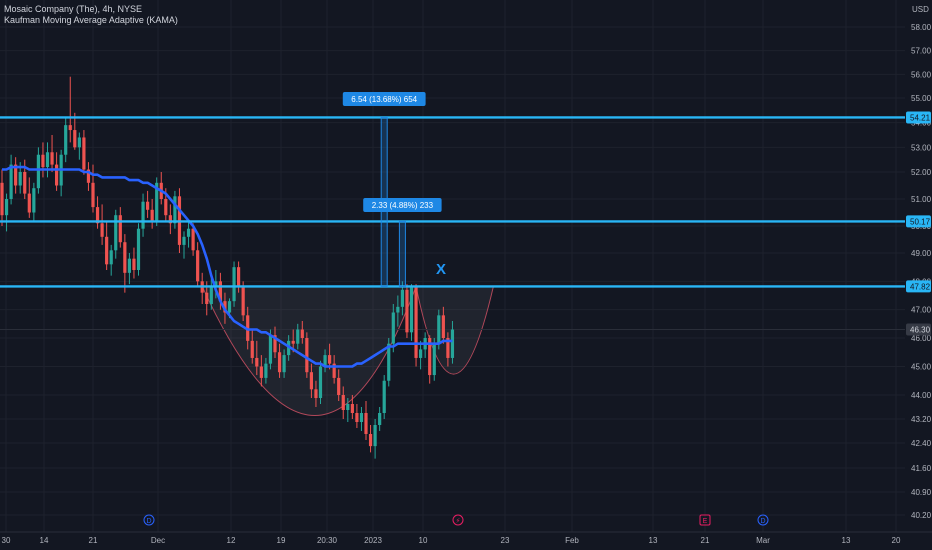  I want to click on y-tick-label: 41.60, so click(921, 468).